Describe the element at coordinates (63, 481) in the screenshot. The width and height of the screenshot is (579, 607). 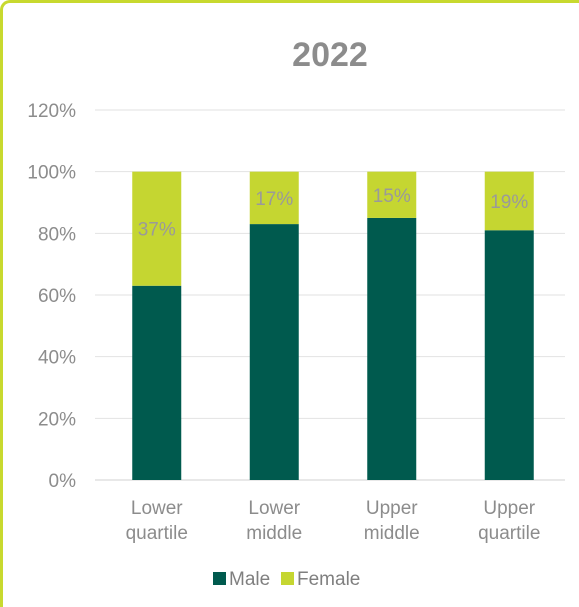
I see `y-tick-label: 0%` at that location.